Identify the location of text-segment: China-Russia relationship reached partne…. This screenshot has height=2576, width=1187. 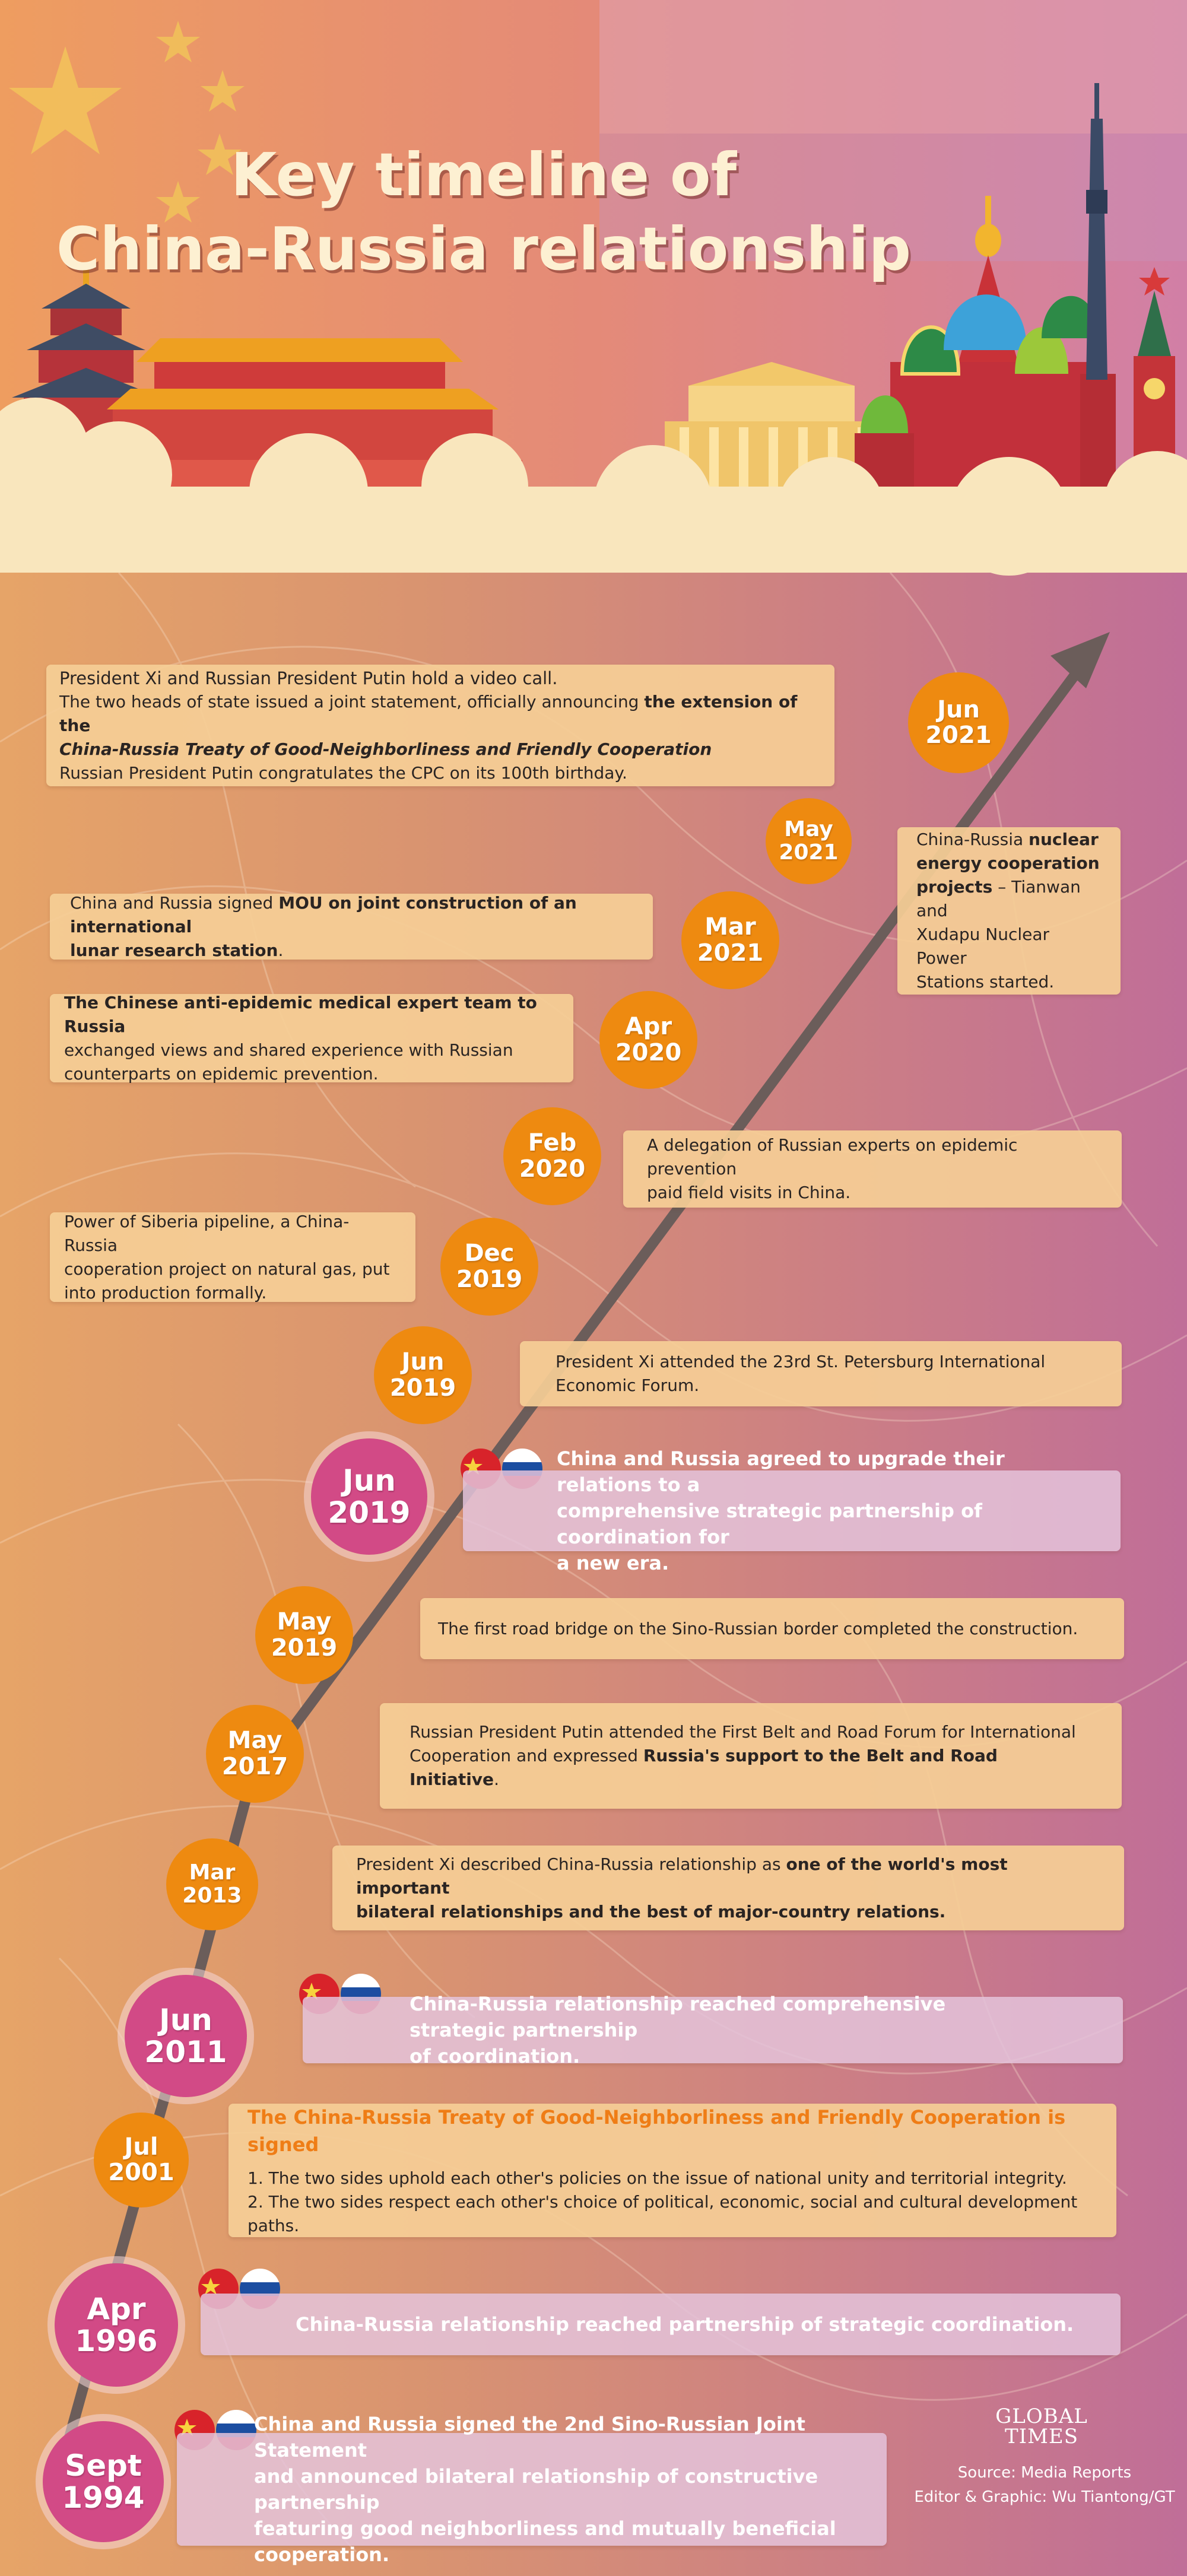
(685, 2324).